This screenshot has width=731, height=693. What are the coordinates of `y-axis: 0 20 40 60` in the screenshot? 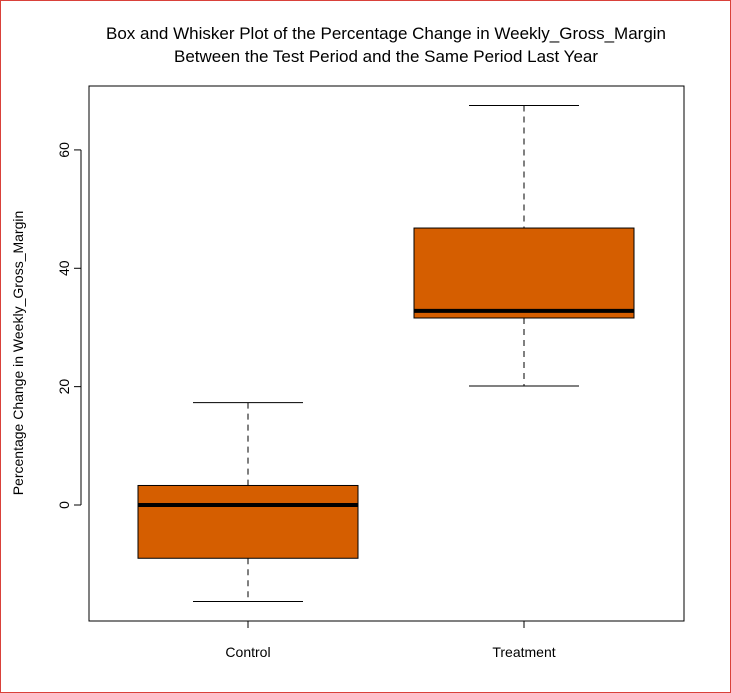 It's located at (69, 325).